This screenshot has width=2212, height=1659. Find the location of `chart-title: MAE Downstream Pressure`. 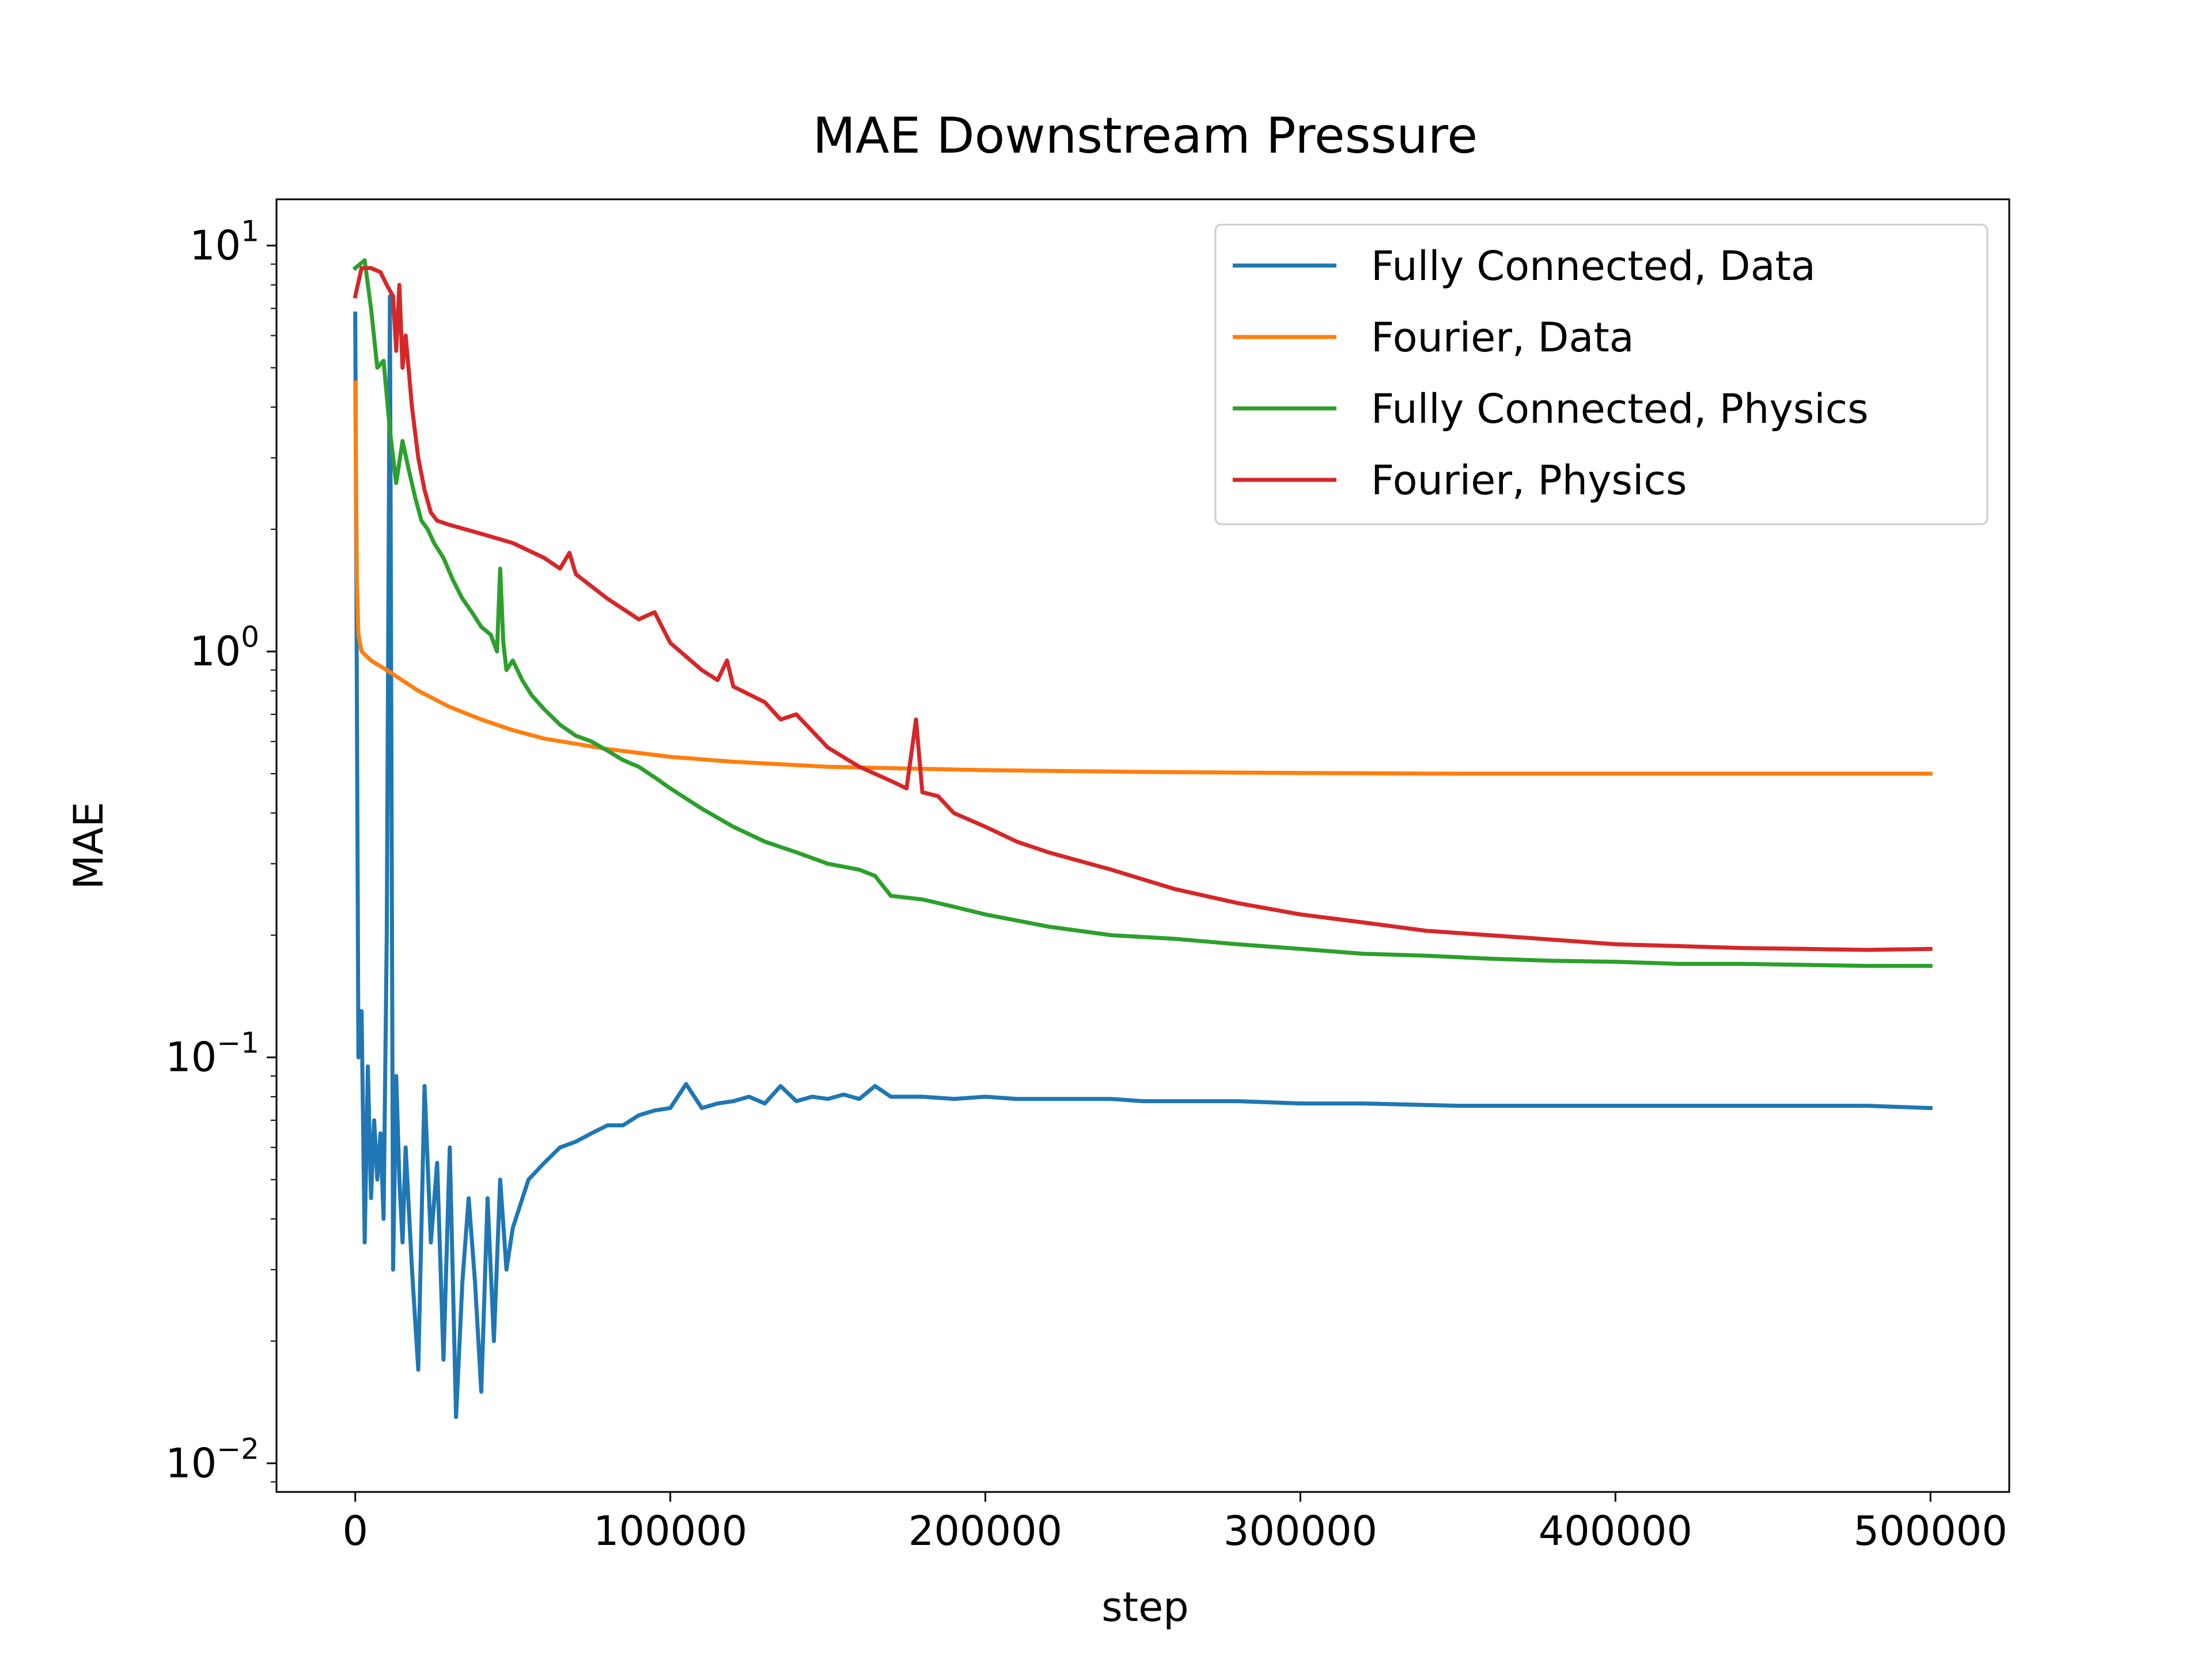

chart-title: MAE Downstream Pressure is located at coordinates (1145, 136).